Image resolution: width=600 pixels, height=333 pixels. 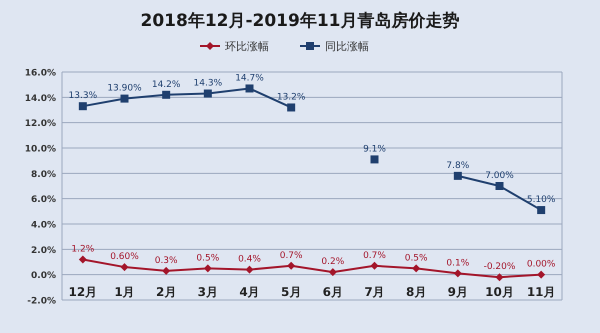 I want to click on y-tick-label: 10.0%, so click(x=40, y=149).